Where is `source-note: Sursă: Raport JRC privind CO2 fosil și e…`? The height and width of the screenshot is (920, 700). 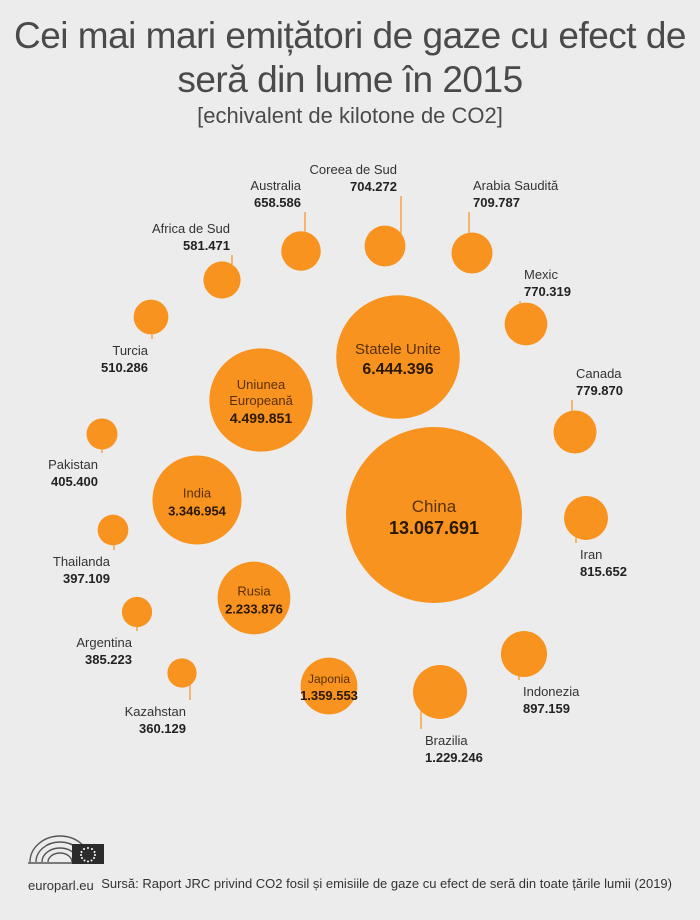
source-note: Sursă: Raport JRC privind CO2 fosil și e… is located at coordinates (386, 883).